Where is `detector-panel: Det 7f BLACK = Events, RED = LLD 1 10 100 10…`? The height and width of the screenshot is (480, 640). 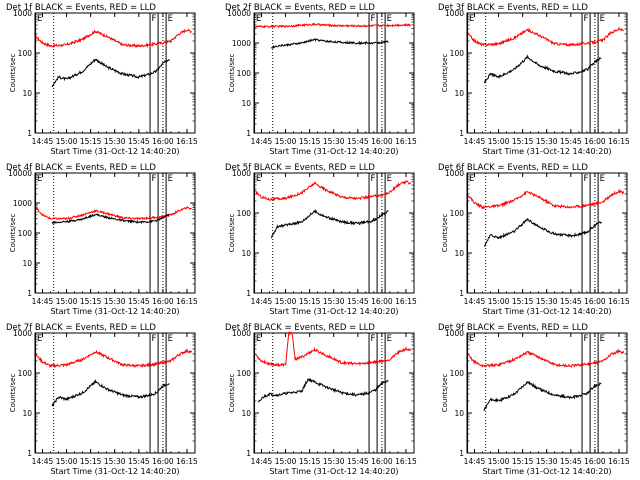 detector-panel: Det 7f BLACK = Events, RED = LLD 1 10 100 10… is located at coordinates (102, 399).